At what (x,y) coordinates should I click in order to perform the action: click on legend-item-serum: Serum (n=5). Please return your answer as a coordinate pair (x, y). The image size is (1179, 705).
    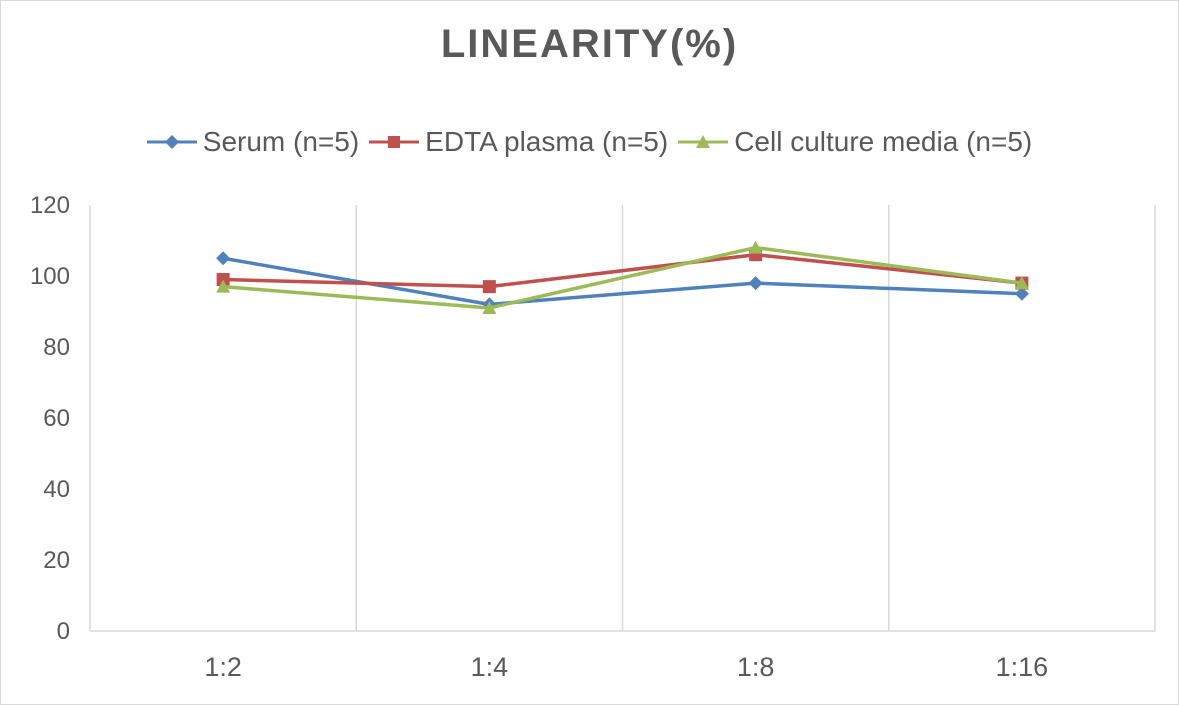
    Looking at the image, I should click on (253, 142).